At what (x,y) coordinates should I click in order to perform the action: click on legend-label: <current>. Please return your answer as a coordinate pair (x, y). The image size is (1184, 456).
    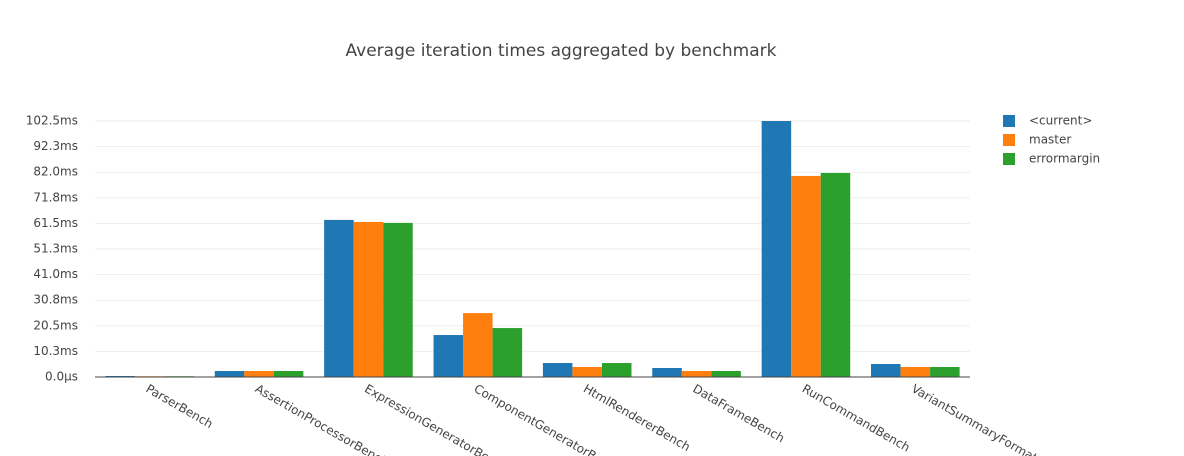
    Looking at the image, I should click on (1060, 121).